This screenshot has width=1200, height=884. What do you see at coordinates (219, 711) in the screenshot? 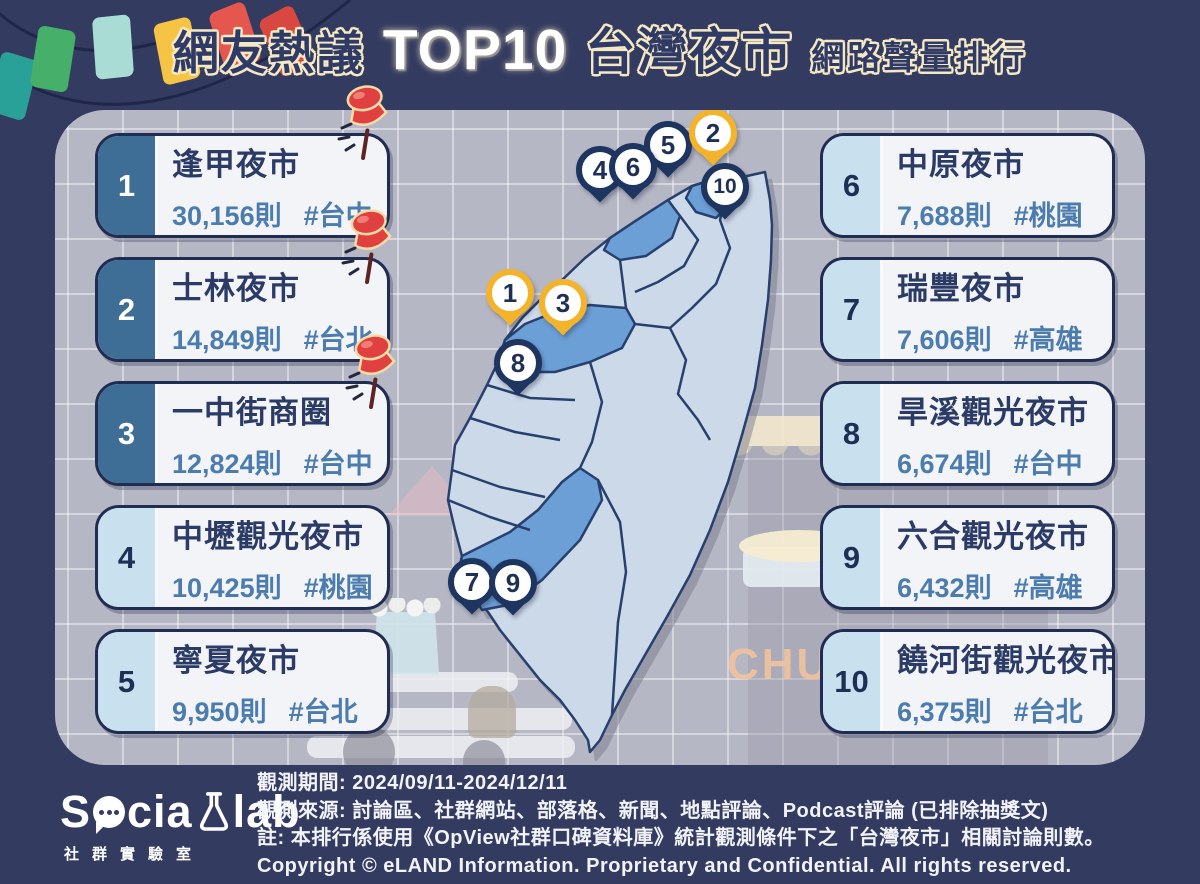
I see `mention-count: 9,950則` at bounding box center [219, 711].